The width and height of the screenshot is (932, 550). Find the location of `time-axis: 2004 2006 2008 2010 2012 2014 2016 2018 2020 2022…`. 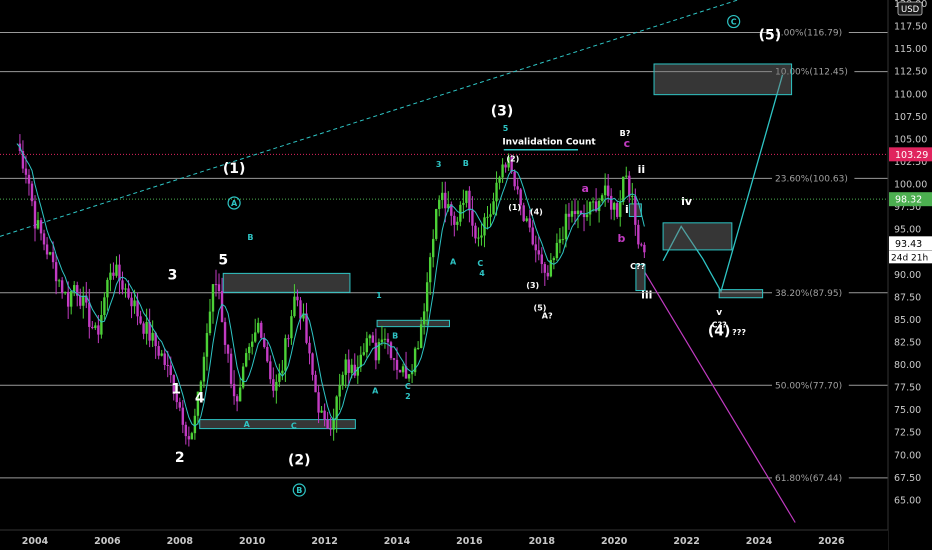

time-axis: 2004 2006 2008 2010 2012 2014 2016 2018 2020 2022… is located at coordinates (444, 539).